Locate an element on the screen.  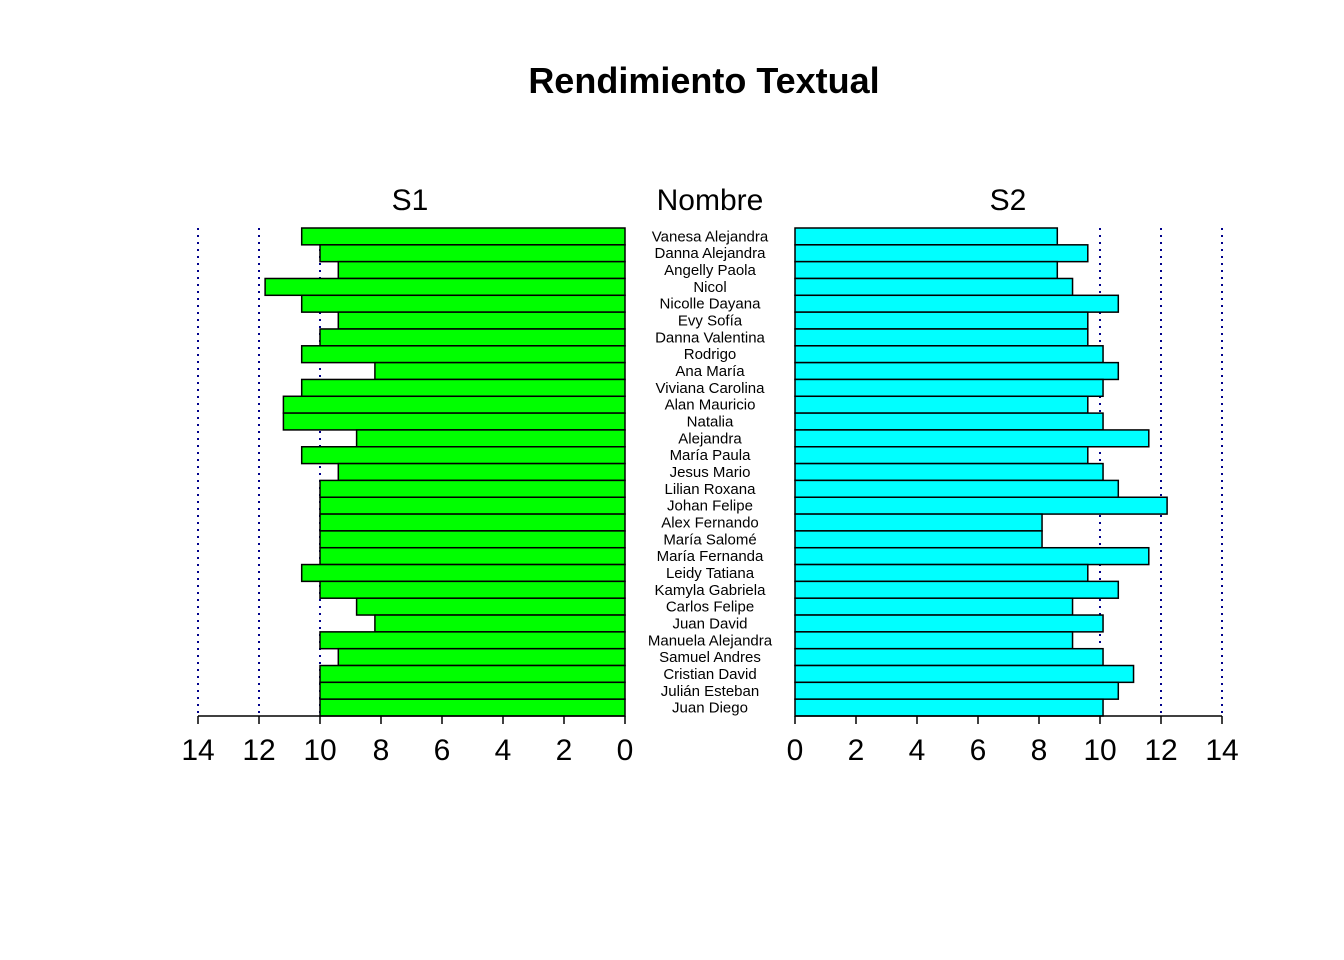
s2-tick-label: 8 is located at coordinates (1039, 750).